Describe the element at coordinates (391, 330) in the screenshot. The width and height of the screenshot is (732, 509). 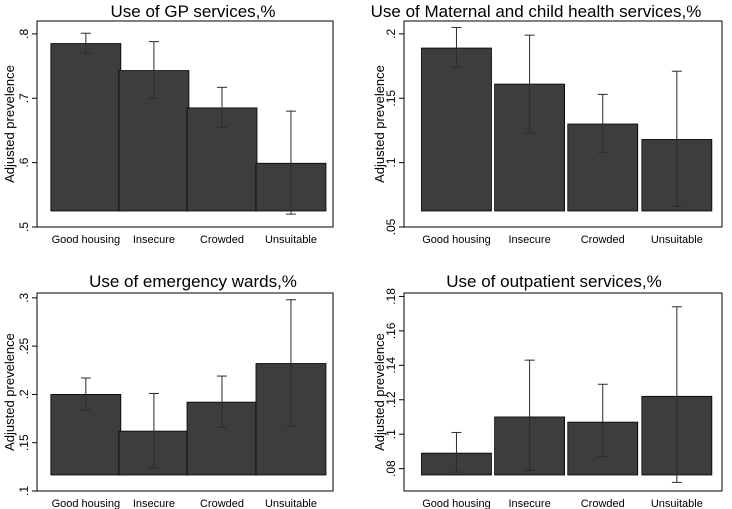
I see `y-tick-label: .16` at that location.